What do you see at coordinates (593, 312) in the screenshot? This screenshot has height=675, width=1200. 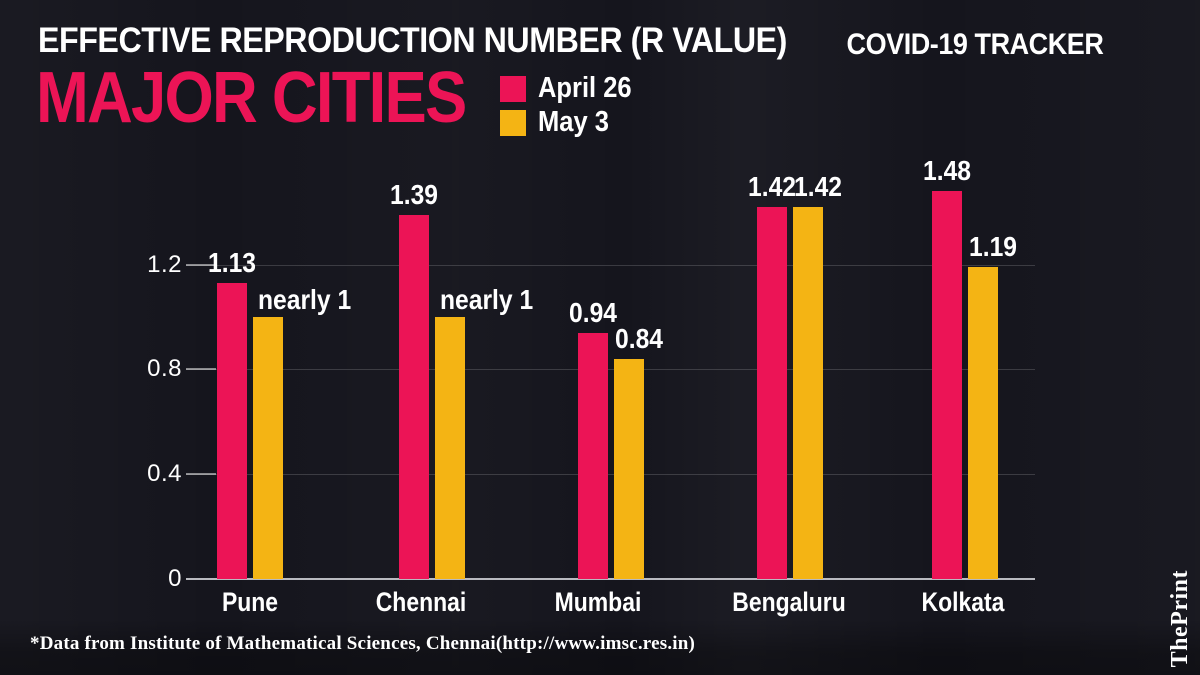 I see `value-label-april26-mumbai: 0.94` at bounding box center [593, 312].